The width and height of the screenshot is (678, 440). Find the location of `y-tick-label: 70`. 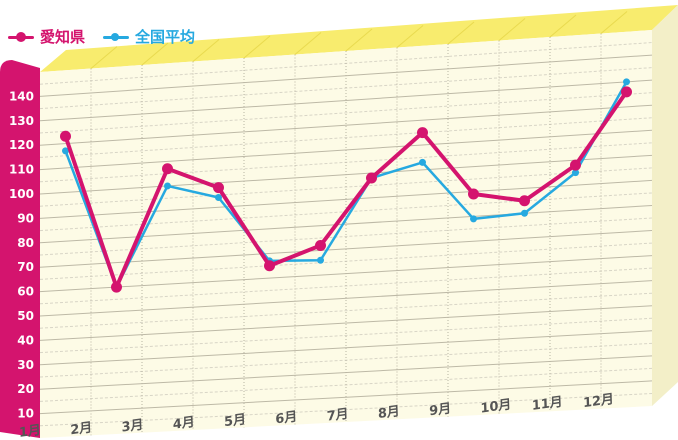

y-tick-label: 70 is located at coordinates (25, 267).